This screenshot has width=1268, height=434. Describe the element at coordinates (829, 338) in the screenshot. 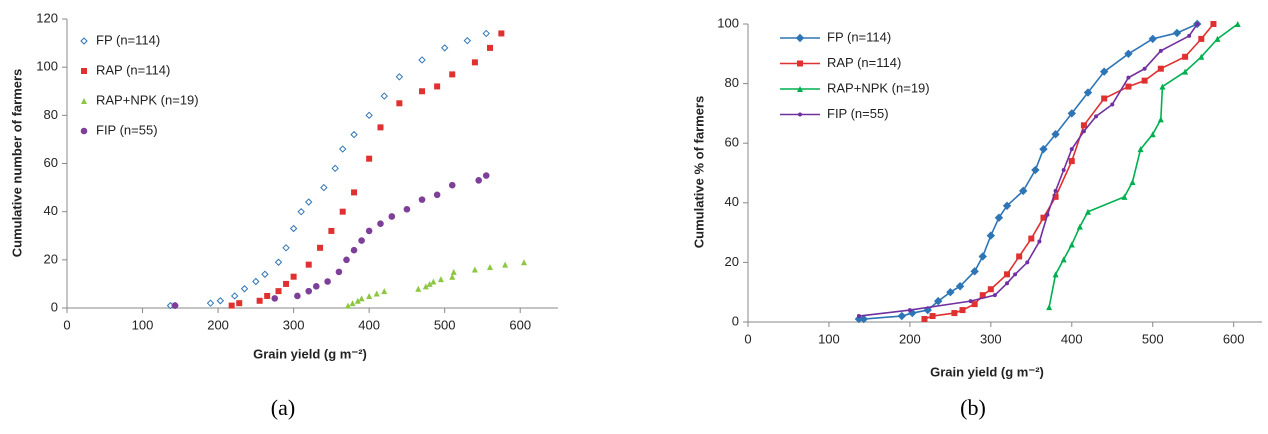

I see `x-tick-label: 100` at that location.